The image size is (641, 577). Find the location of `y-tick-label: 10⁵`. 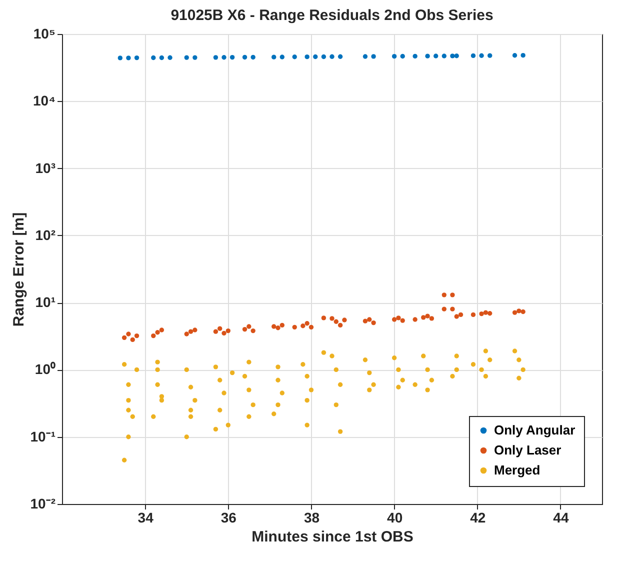

y-tick-label: 10⁵ is located at coordinates (44, 34).